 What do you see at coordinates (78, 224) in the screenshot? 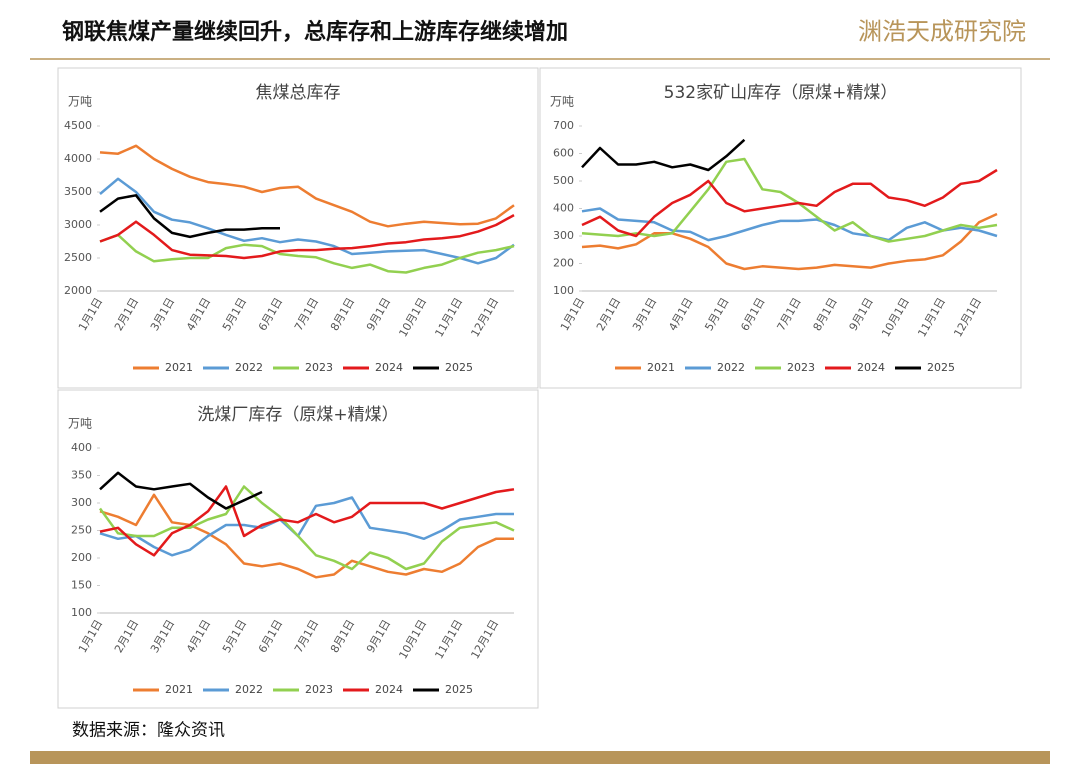
I see `y-tick-label: 3000` at bounding box center [78, 224].